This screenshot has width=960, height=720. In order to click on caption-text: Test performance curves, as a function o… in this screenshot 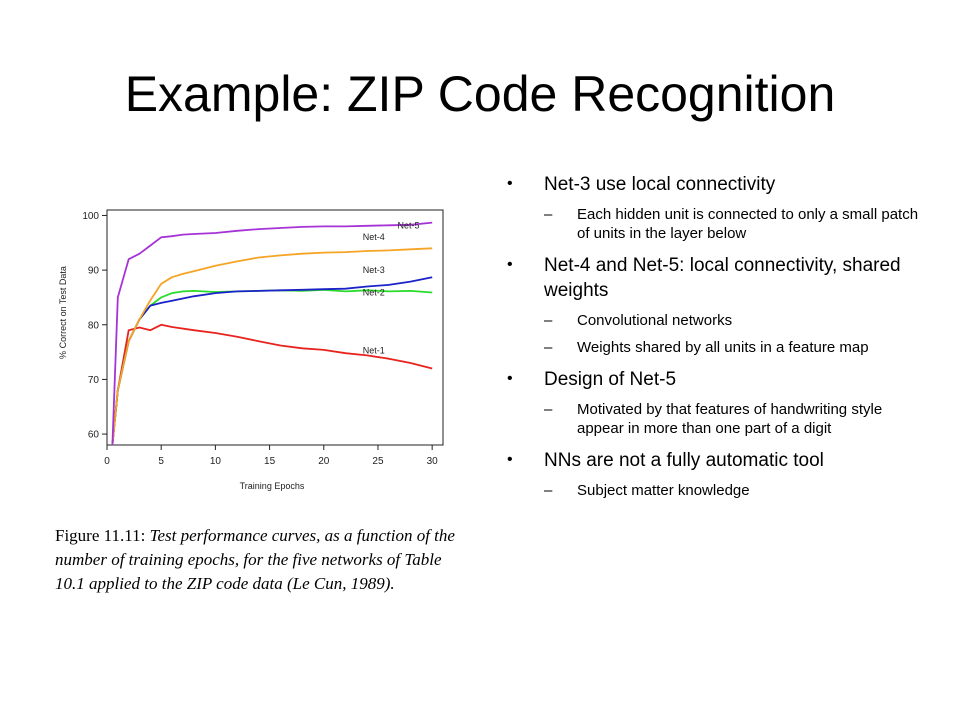, I will do `click(255, 559)`.